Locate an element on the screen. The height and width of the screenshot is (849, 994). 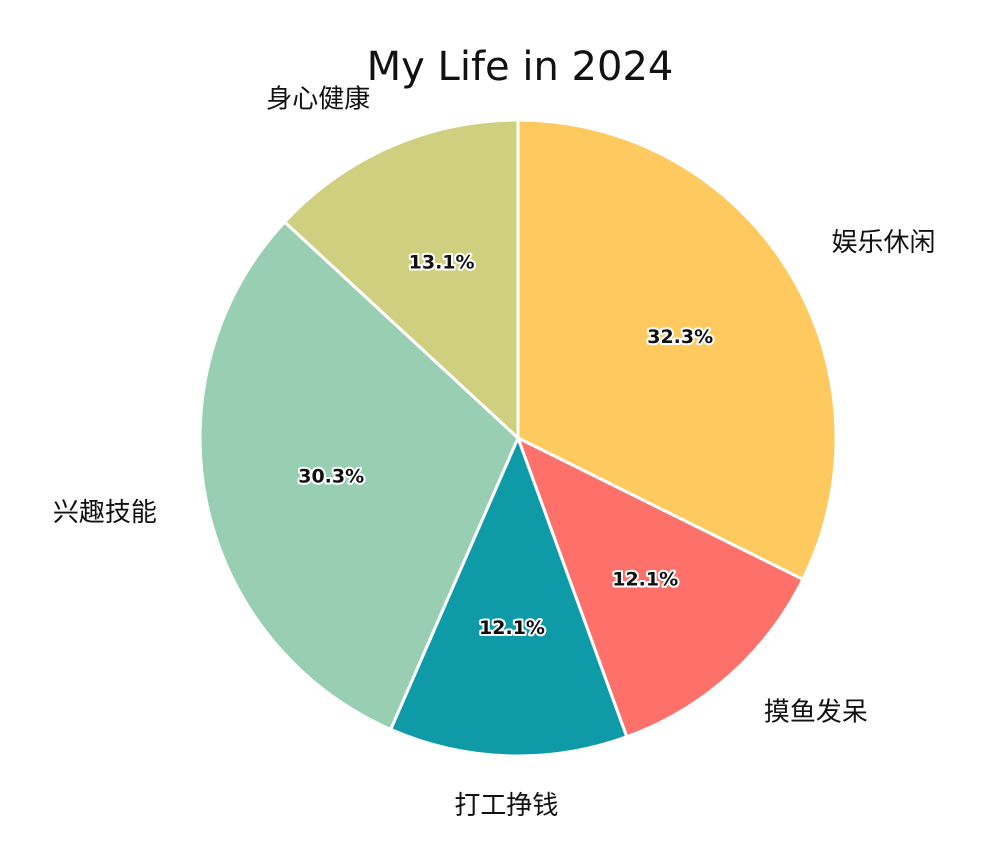
percentage-label-4: 30.3% is located at coordinates (331, 477).